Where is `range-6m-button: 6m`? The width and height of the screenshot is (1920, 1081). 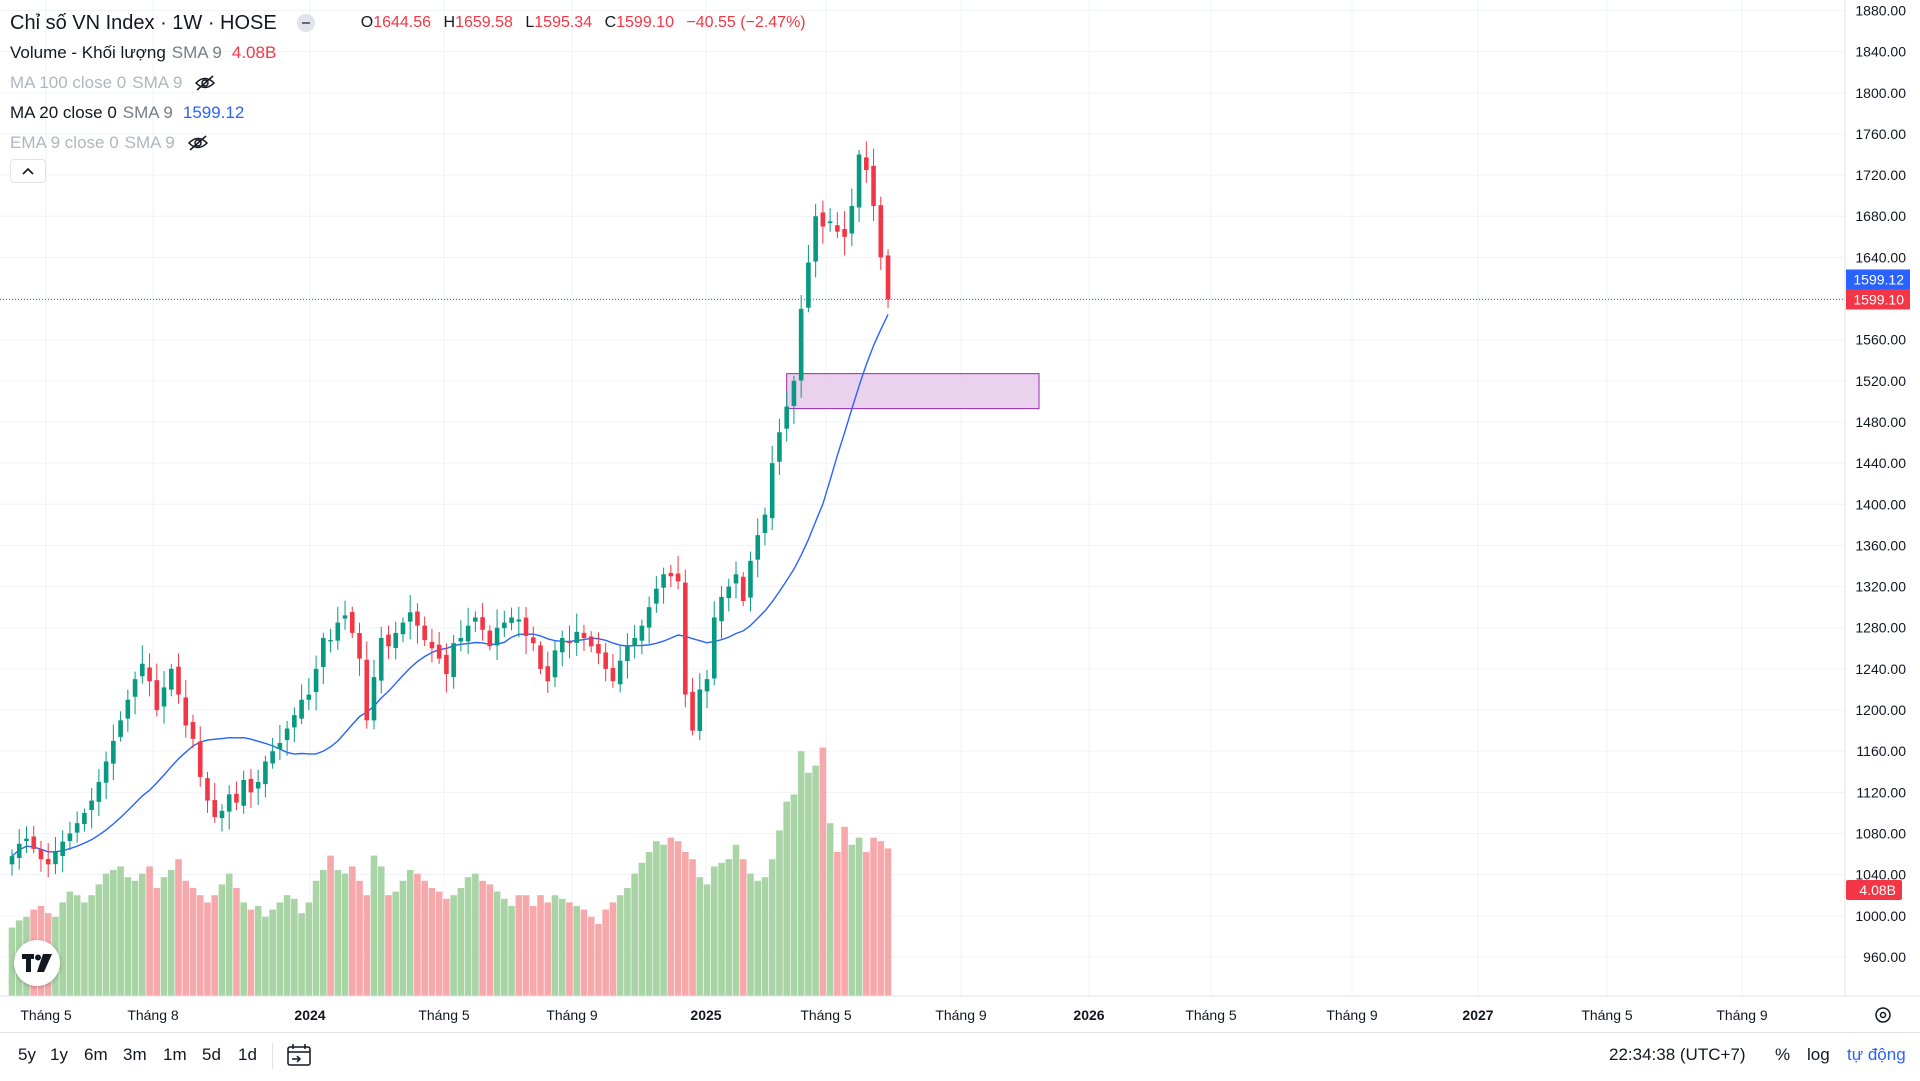
range-6m-button: 6m is located at coordinates (96, 1054).